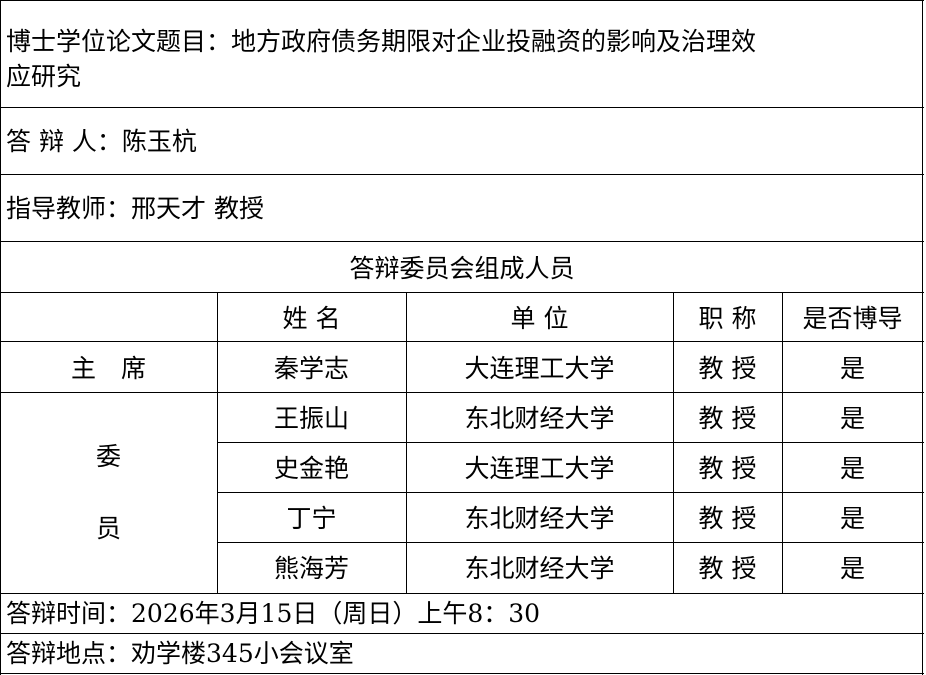 The image size is (926, 675). Describe the element at coordinates (69, 653) in the screenshot. I see `defense-place-label: 答辩地点：` at that location.